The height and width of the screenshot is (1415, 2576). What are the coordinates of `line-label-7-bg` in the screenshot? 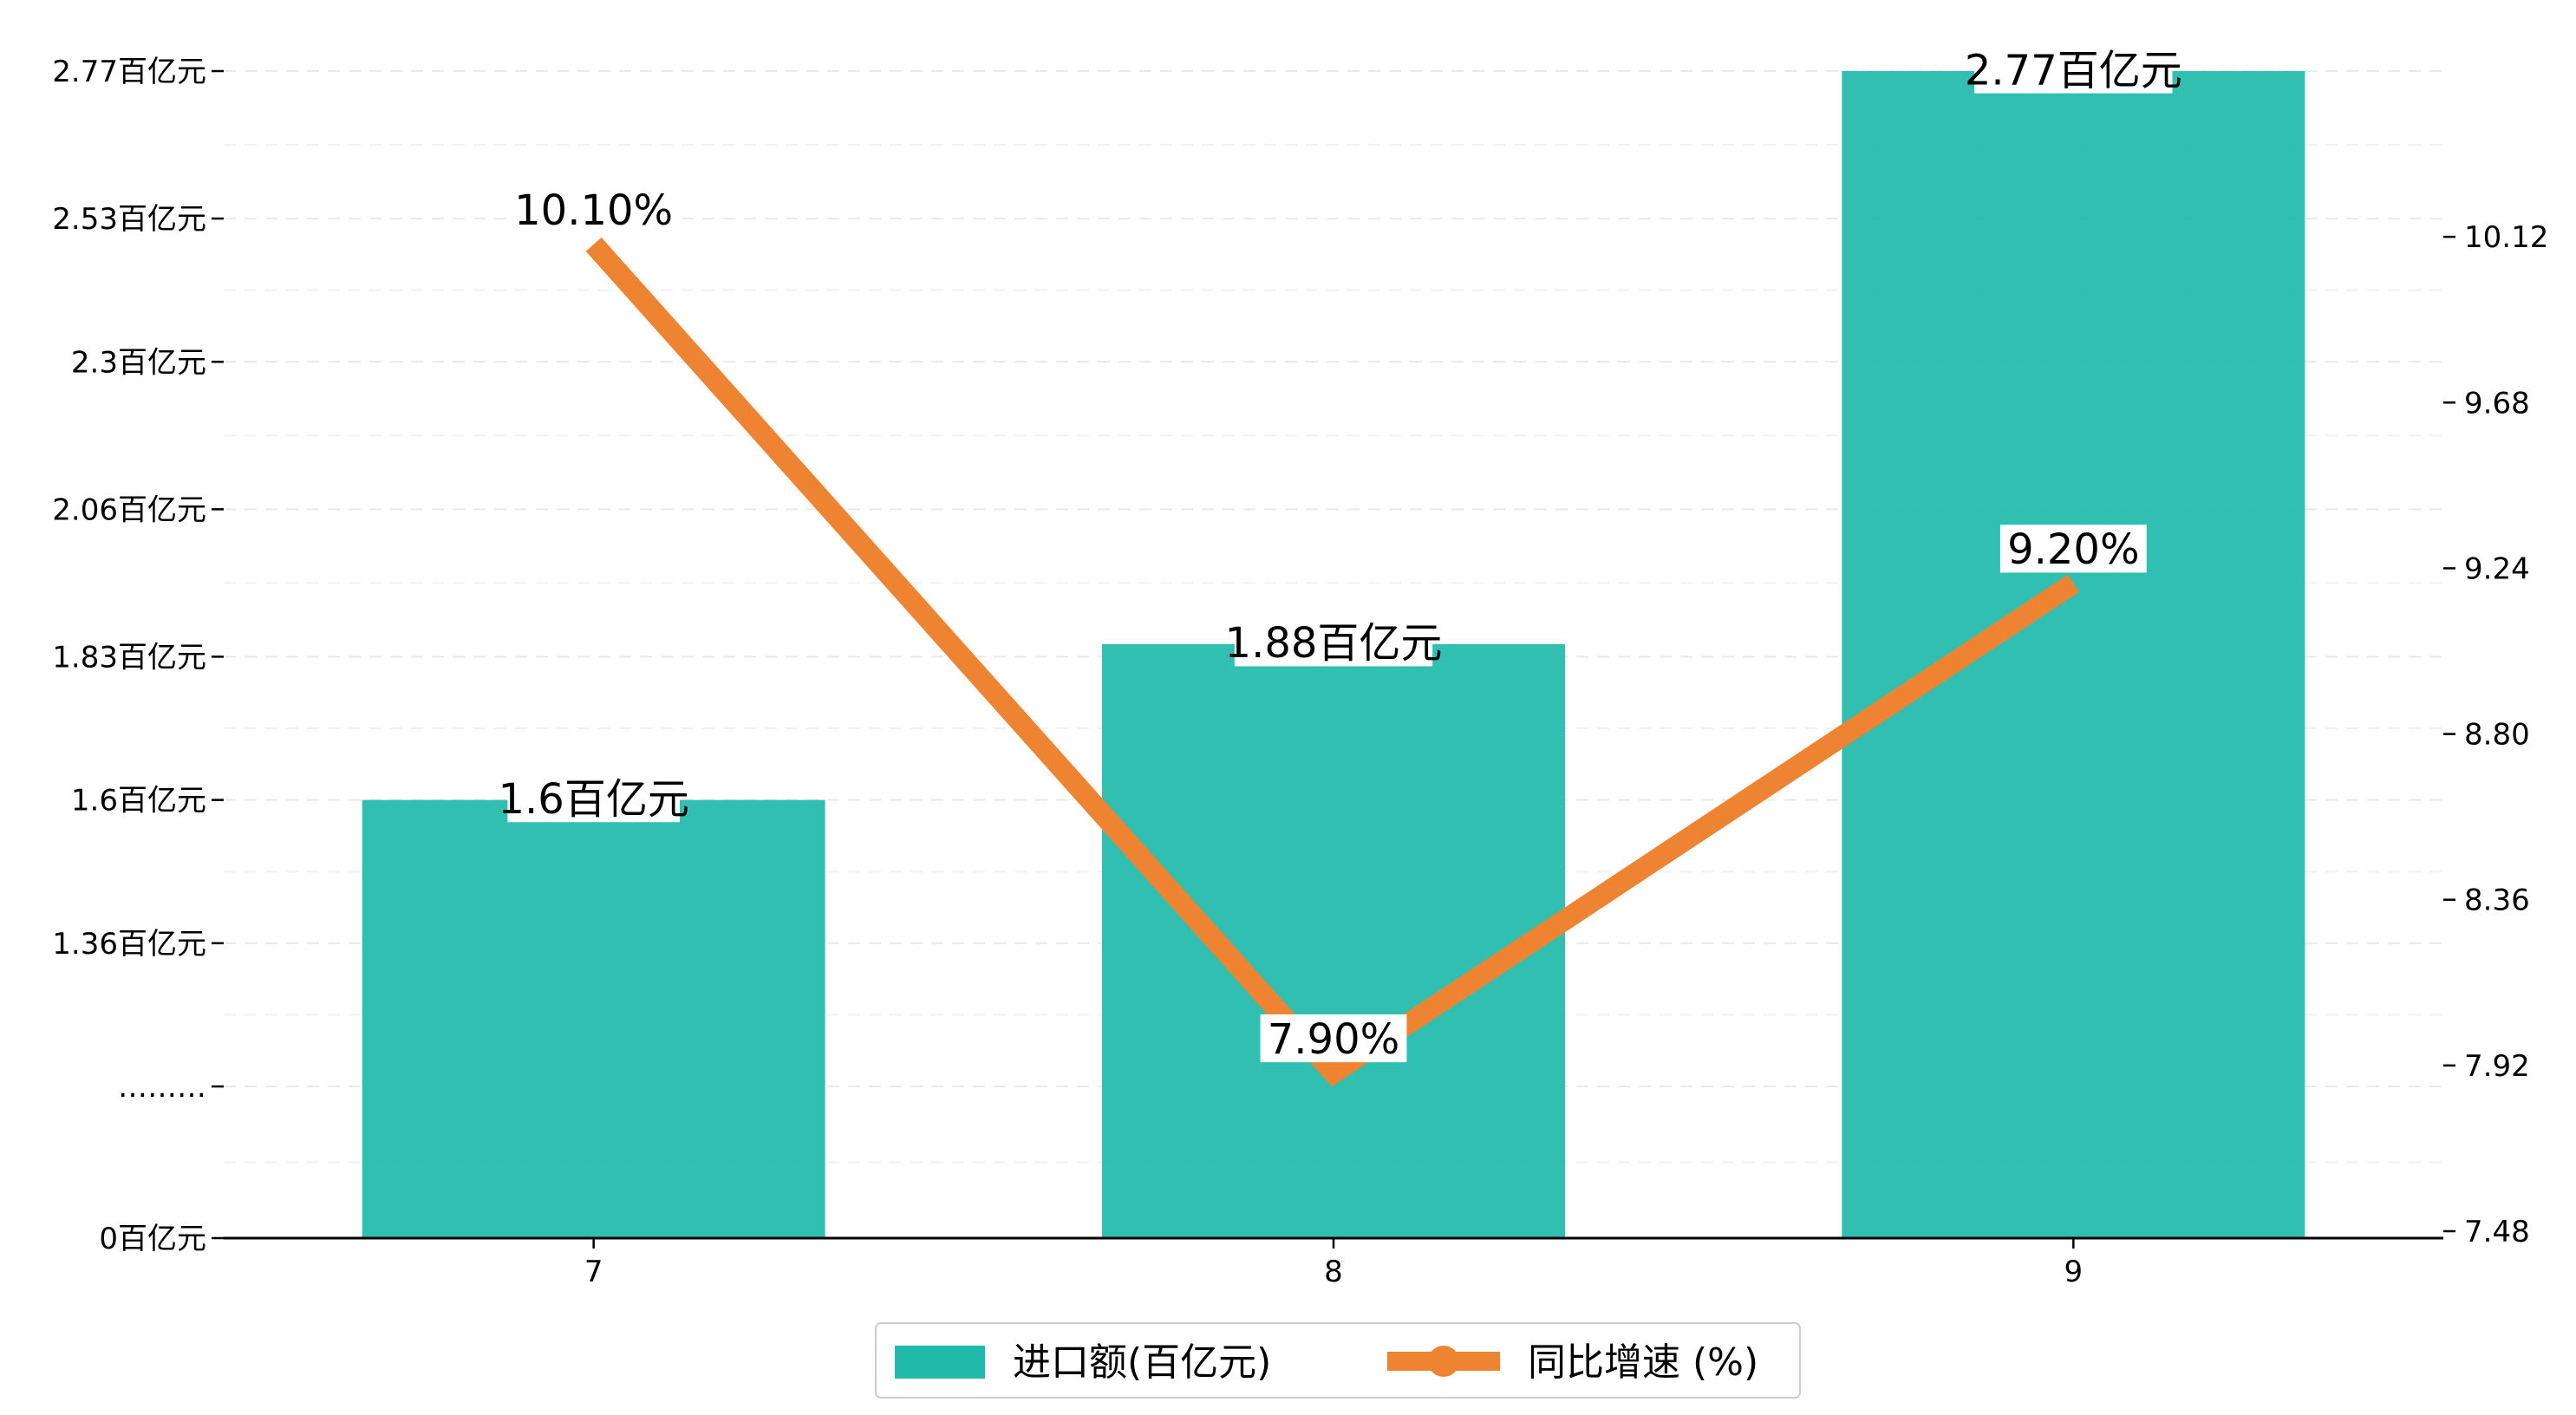 It's located at (594, 210).